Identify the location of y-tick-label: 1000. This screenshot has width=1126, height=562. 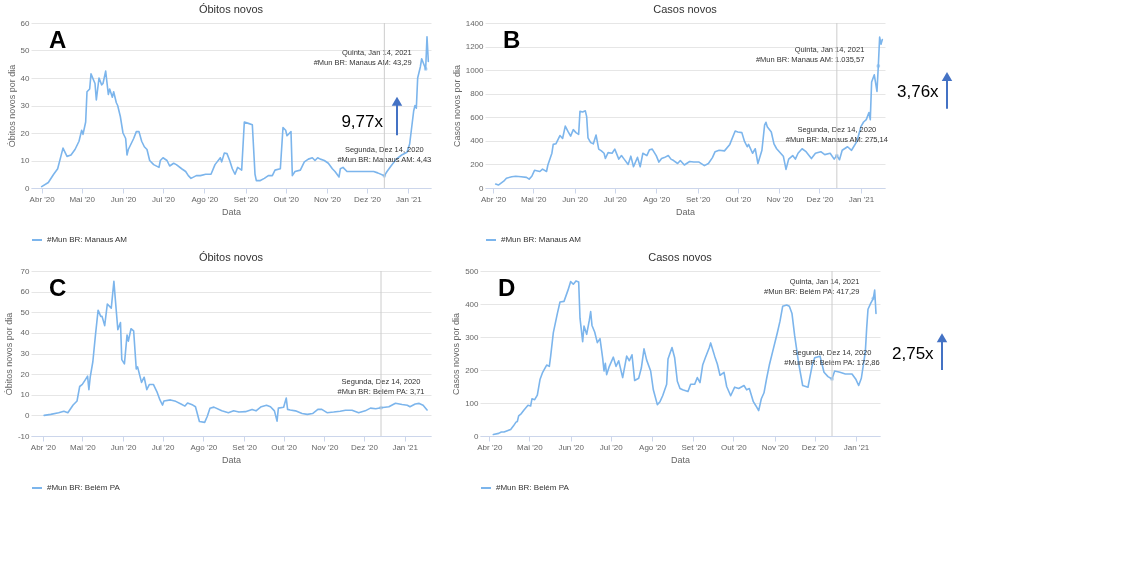
(475, 70).